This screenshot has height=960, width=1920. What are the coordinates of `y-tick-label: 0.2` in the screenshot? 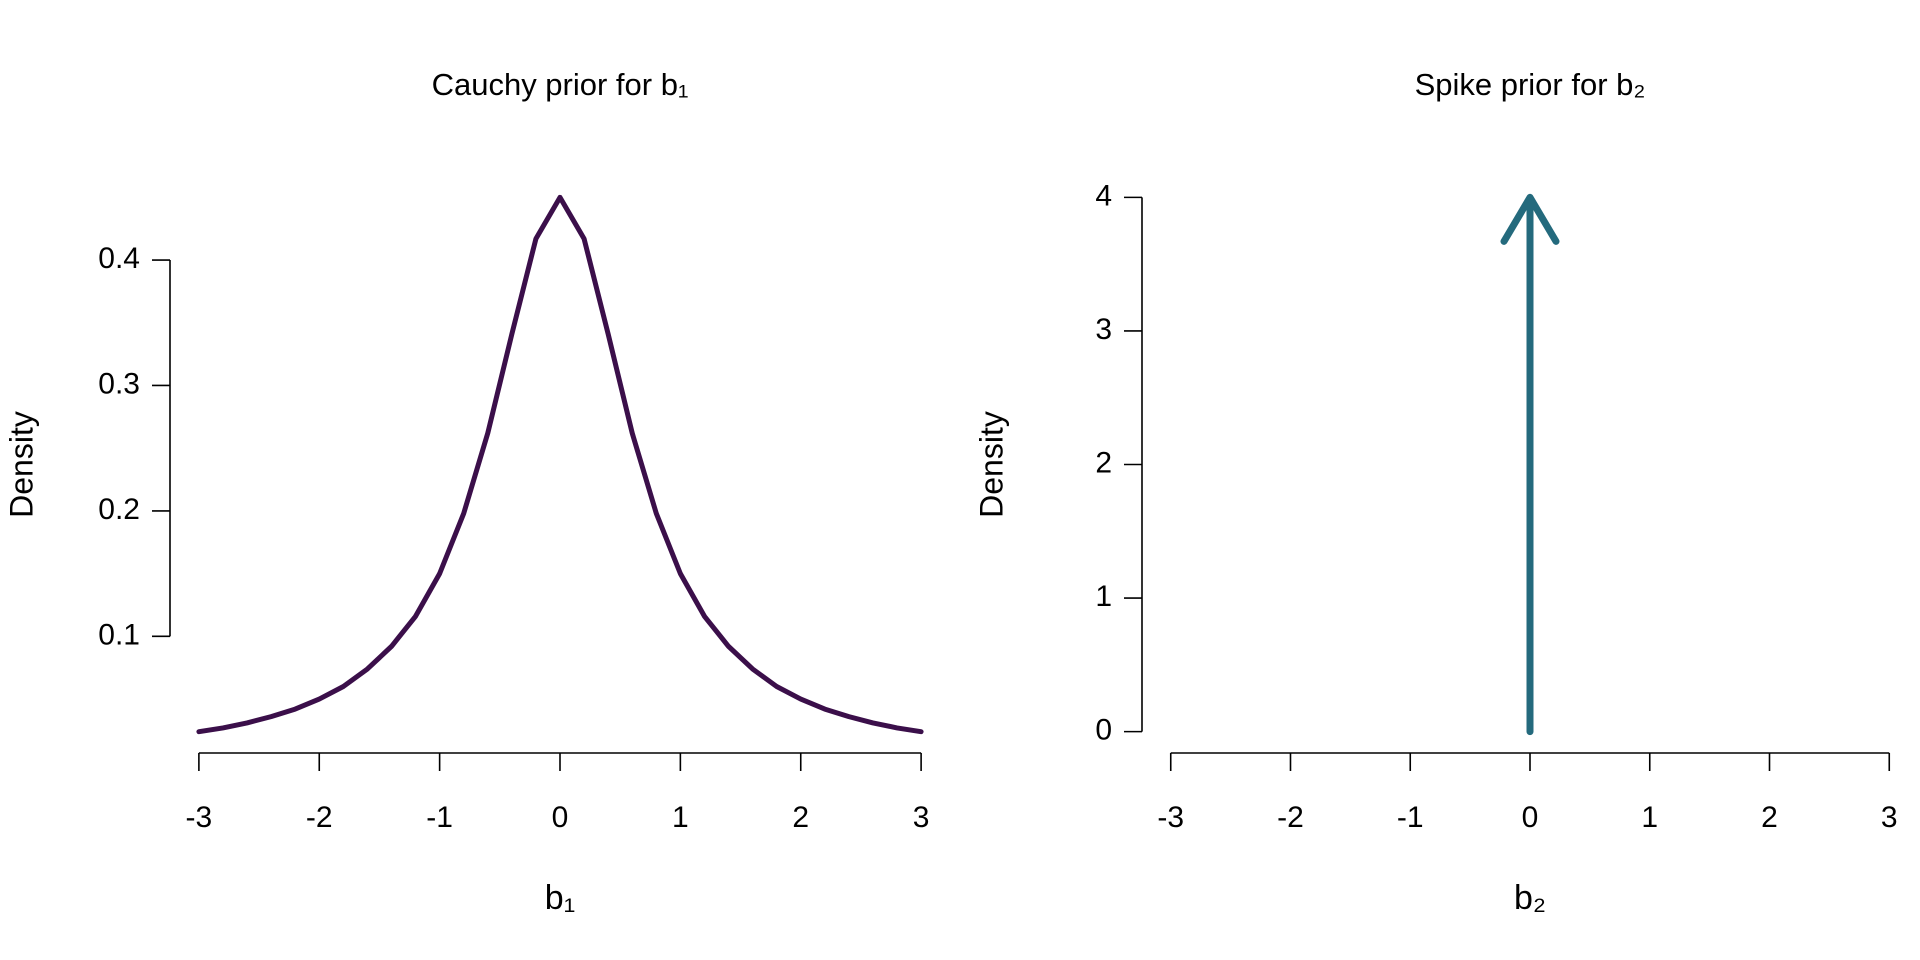 It's located at (119, 509).